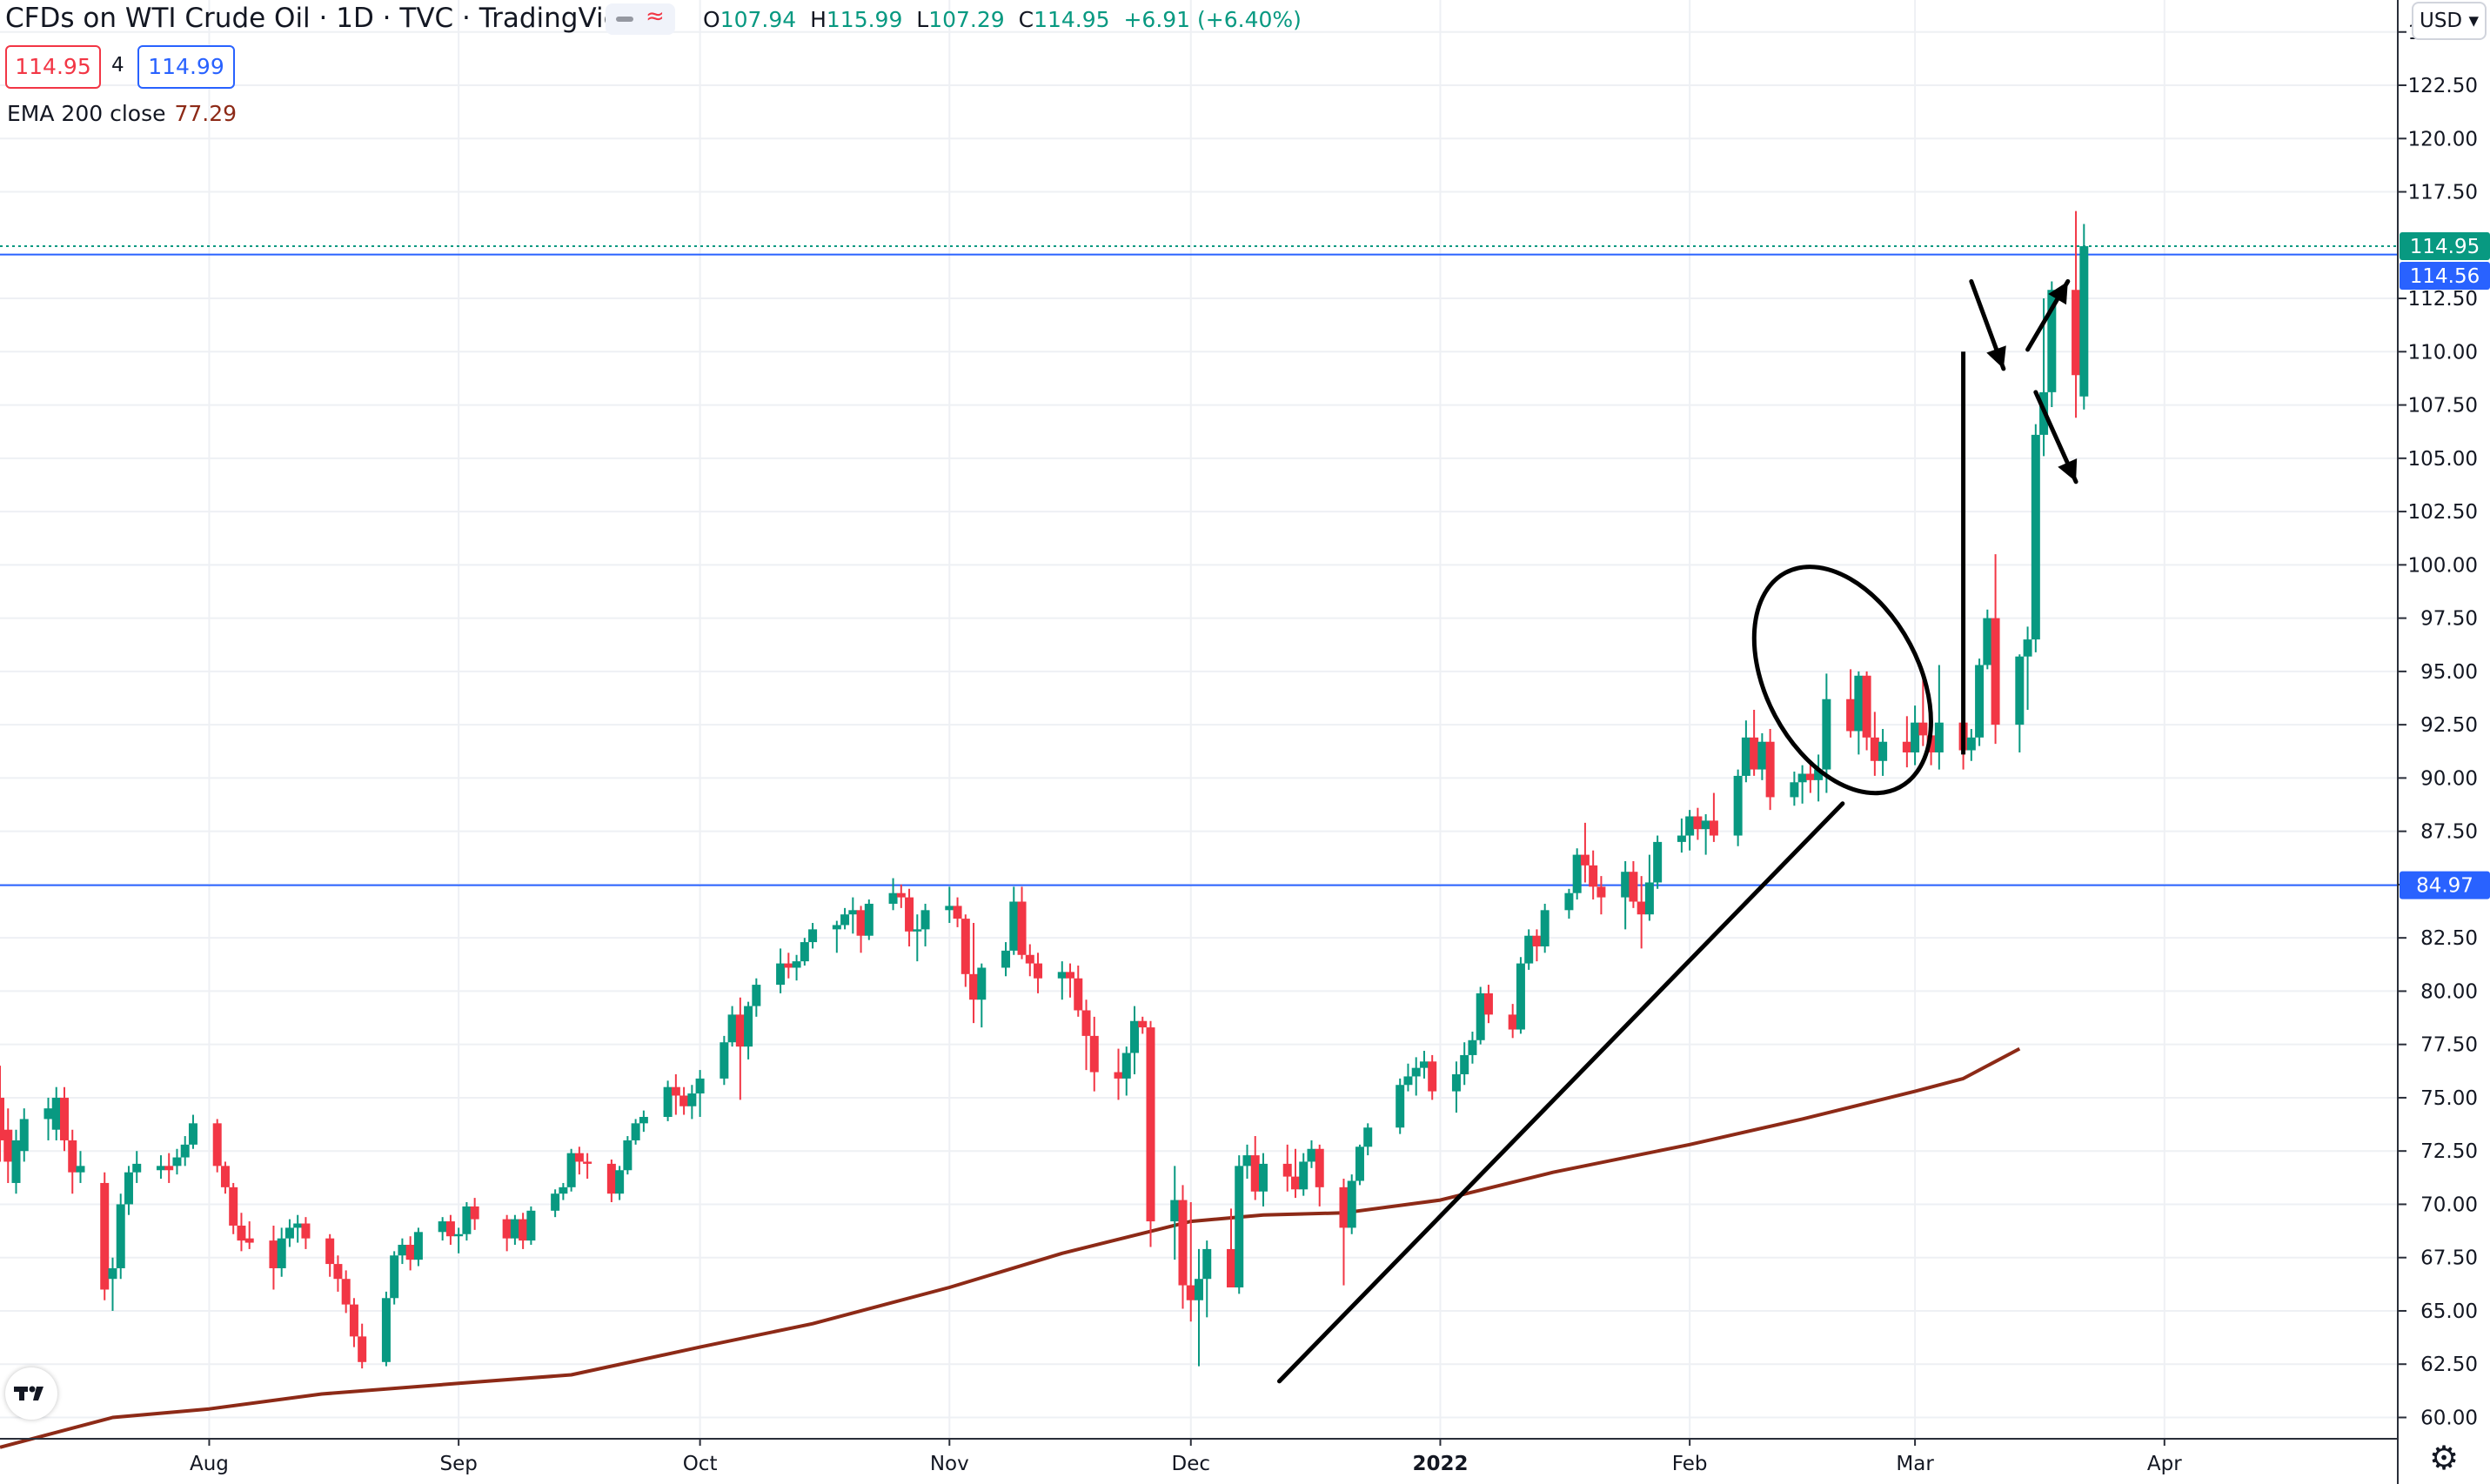 This screenshot has height=1484, width=2490. Describe the element at coordinates (949, 1464) in the screenshot. I see `x-tick-label: Nov` at that location.